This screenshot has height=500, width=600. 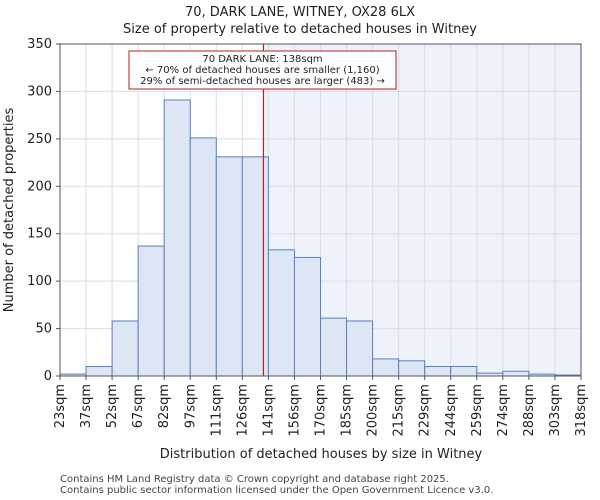 I want to click on x-tick-label: 97sqm, so click(x=190, y=406).